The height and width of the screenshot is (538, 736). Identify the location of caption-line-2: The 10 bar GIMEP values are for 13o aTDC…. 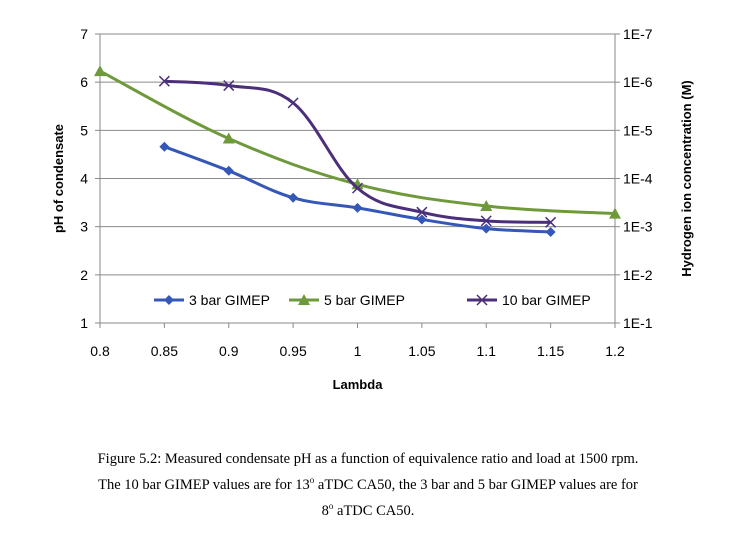
(368, 484).